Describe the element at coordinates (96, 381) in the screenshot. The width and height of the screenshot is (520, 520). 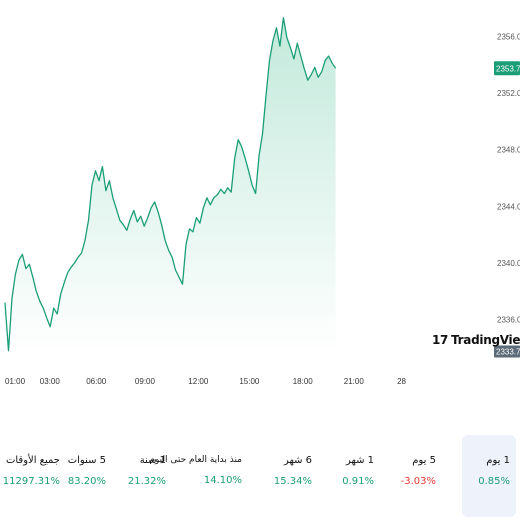
I see `x-tick-label: 06:00` at that location.